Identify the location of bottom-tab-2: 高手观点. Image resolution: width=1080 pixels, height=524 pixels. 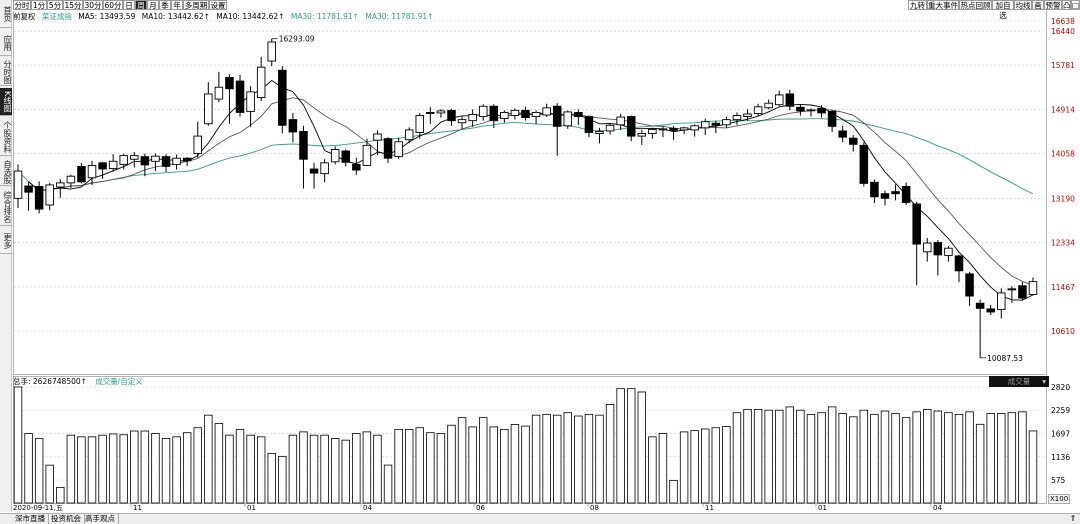
(100, 519).